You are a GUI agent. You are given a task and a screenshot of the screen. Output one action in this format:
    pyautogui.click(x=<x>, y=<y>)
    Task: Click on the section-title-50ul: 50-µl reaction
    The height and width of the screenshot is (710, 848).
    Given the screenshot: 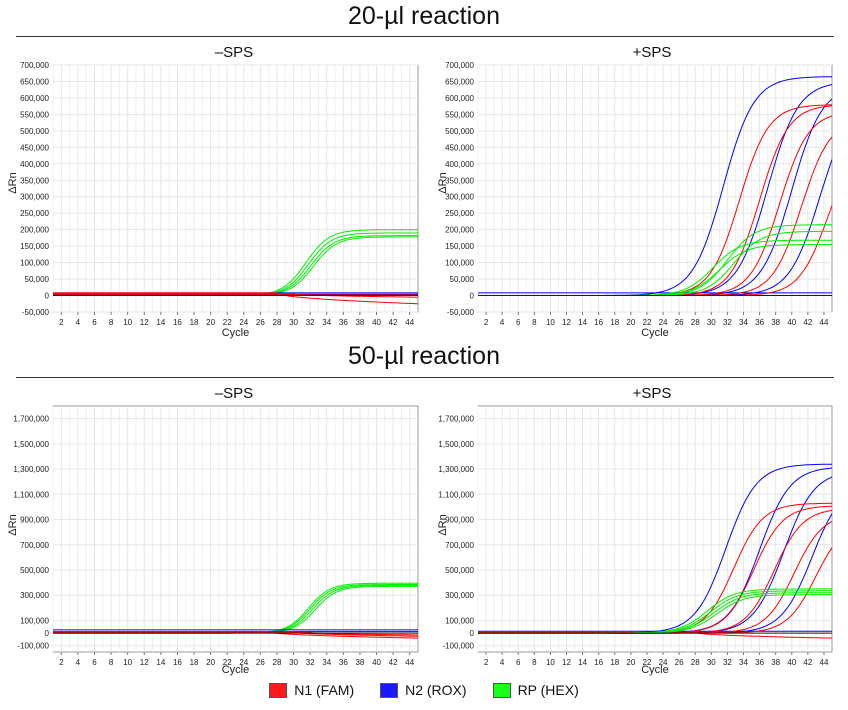 What is the action you would take?
    pyautogui.click(x=424, y=356)
    